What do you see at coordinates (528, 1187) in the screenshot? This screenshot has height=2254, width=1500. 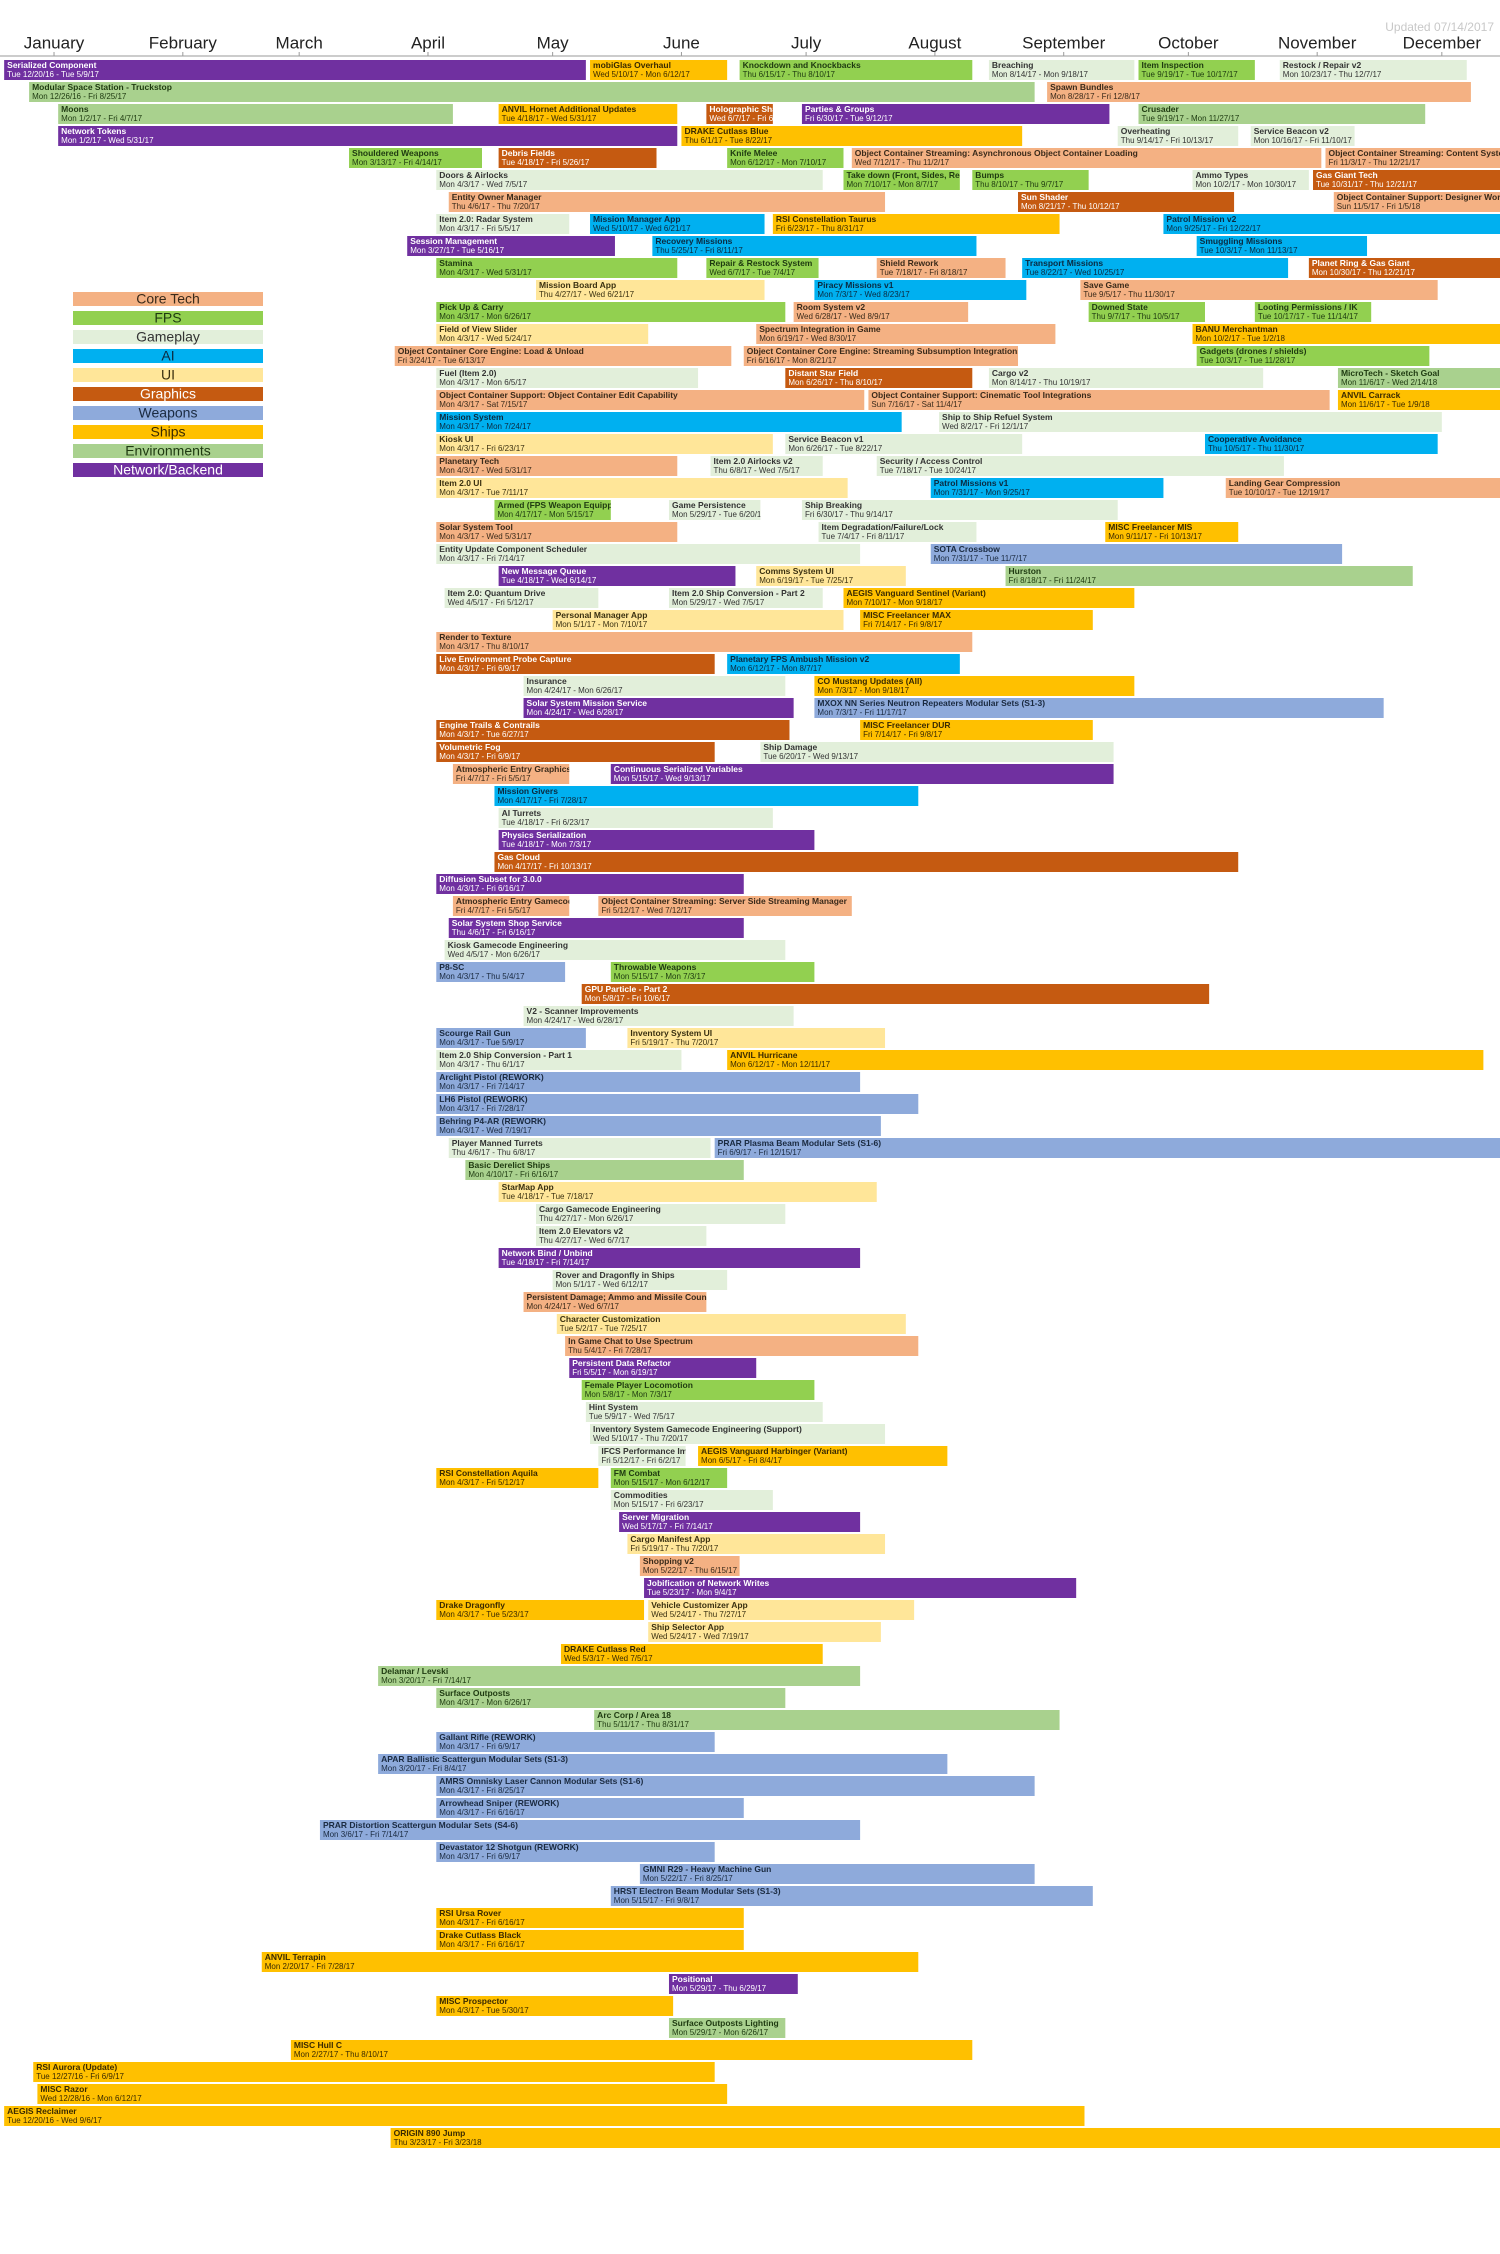 I see `task-name: StarMap App` at bounding box center [528, 1187].